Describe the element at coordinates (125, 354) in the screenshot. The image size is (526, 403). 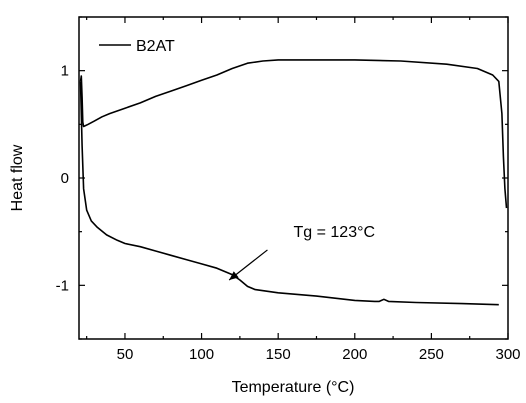
I see `x-tick-label: 50` at that location.